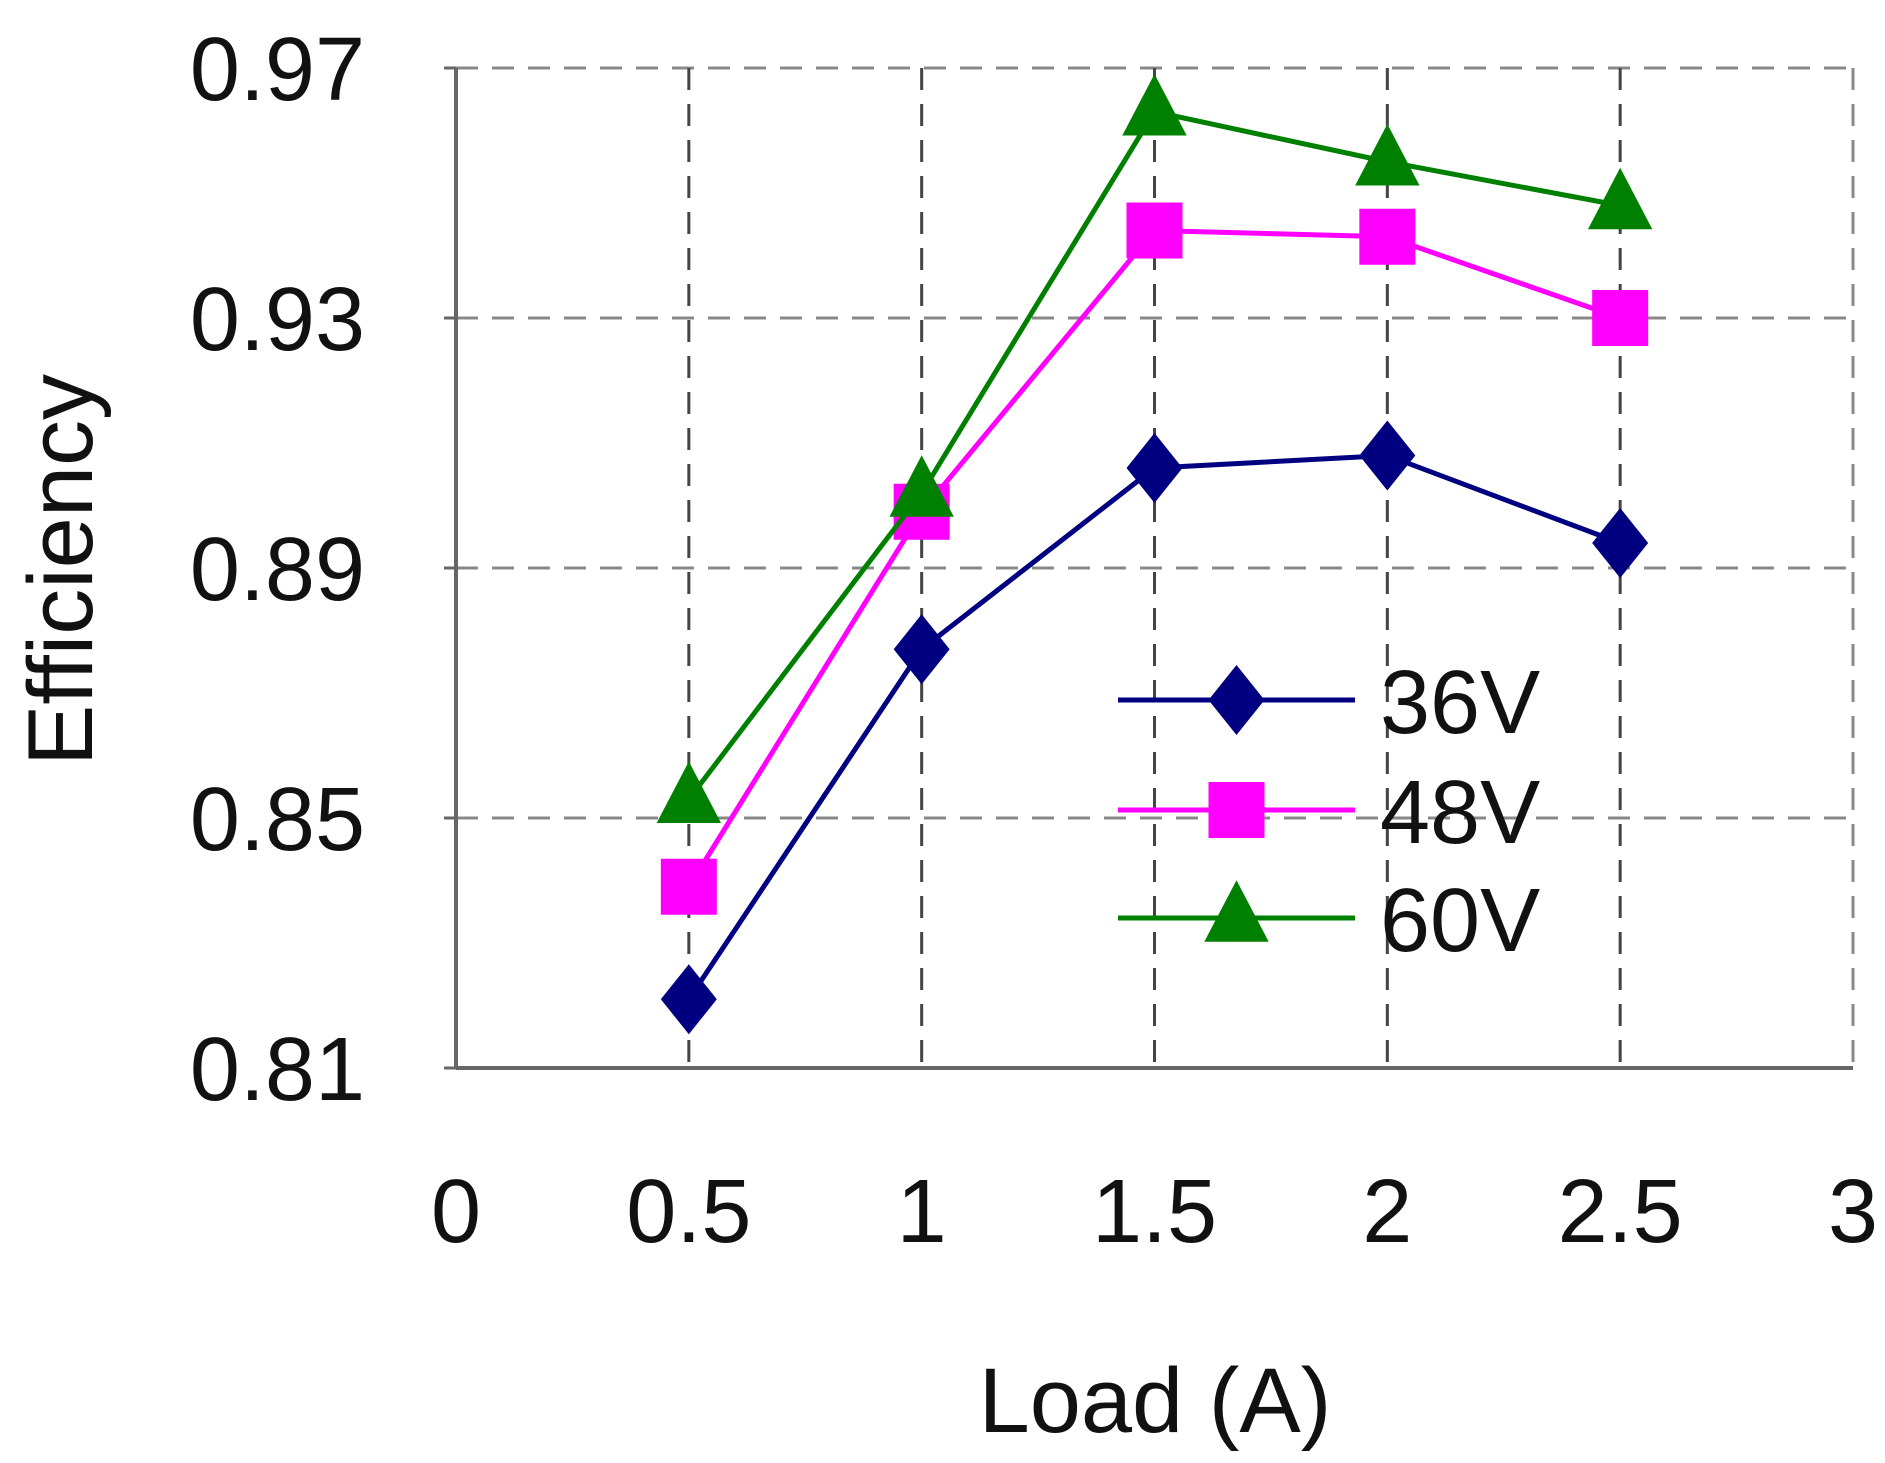 This screenshot has height=1463, width=1885. Describe the element at coordinates (1329, 921) in the screenshot. I see `legend-item-60v: 60V` at that location.